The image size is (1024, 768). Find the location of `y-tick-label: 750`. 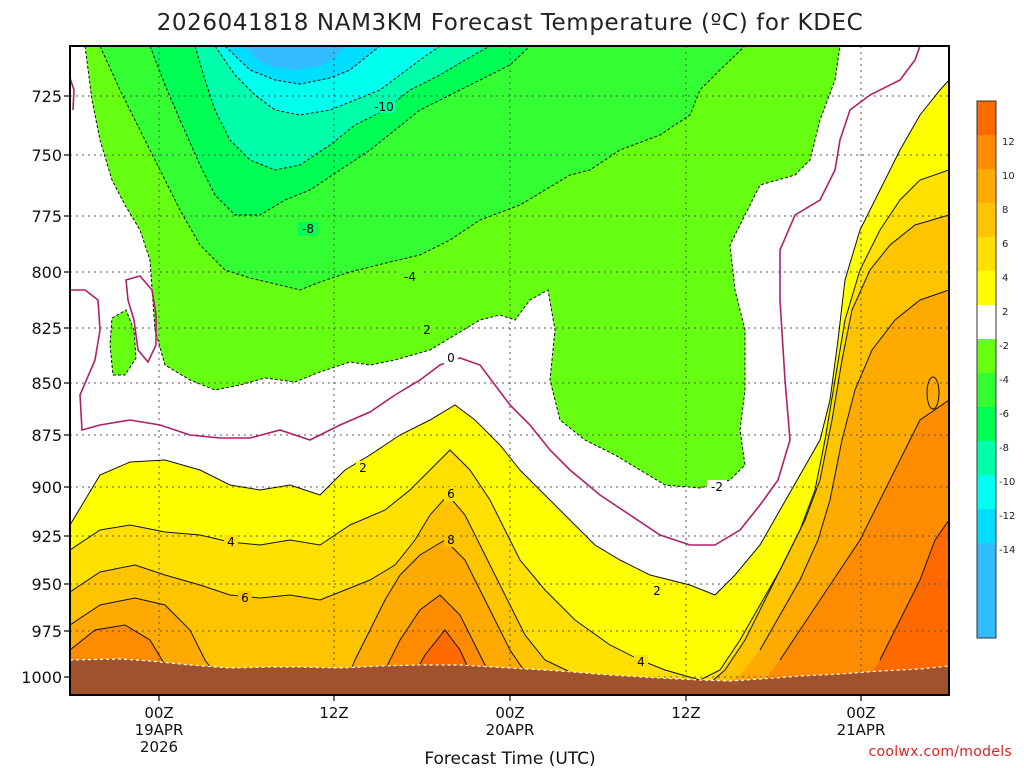

y-tick-label: 750 is located at coordinates (46, 155).